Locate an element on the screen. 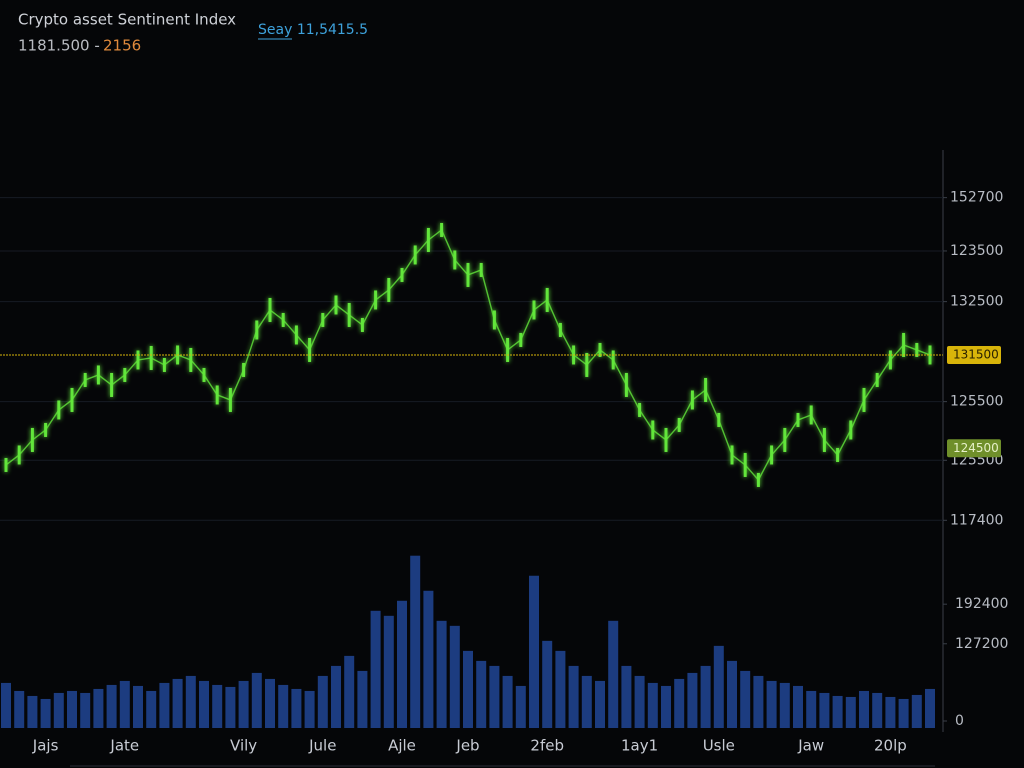  info-text: Seay 11,5415.5 is located at coordinates (313, 30).